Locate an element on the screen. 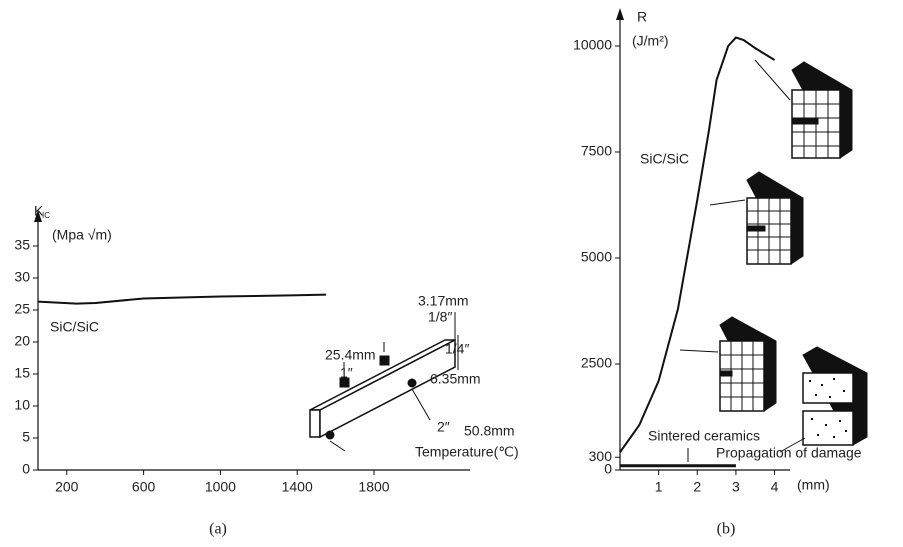 The width and height of the screenshot is (903, 547). caption: (b) is located at coordinates (726, 529).